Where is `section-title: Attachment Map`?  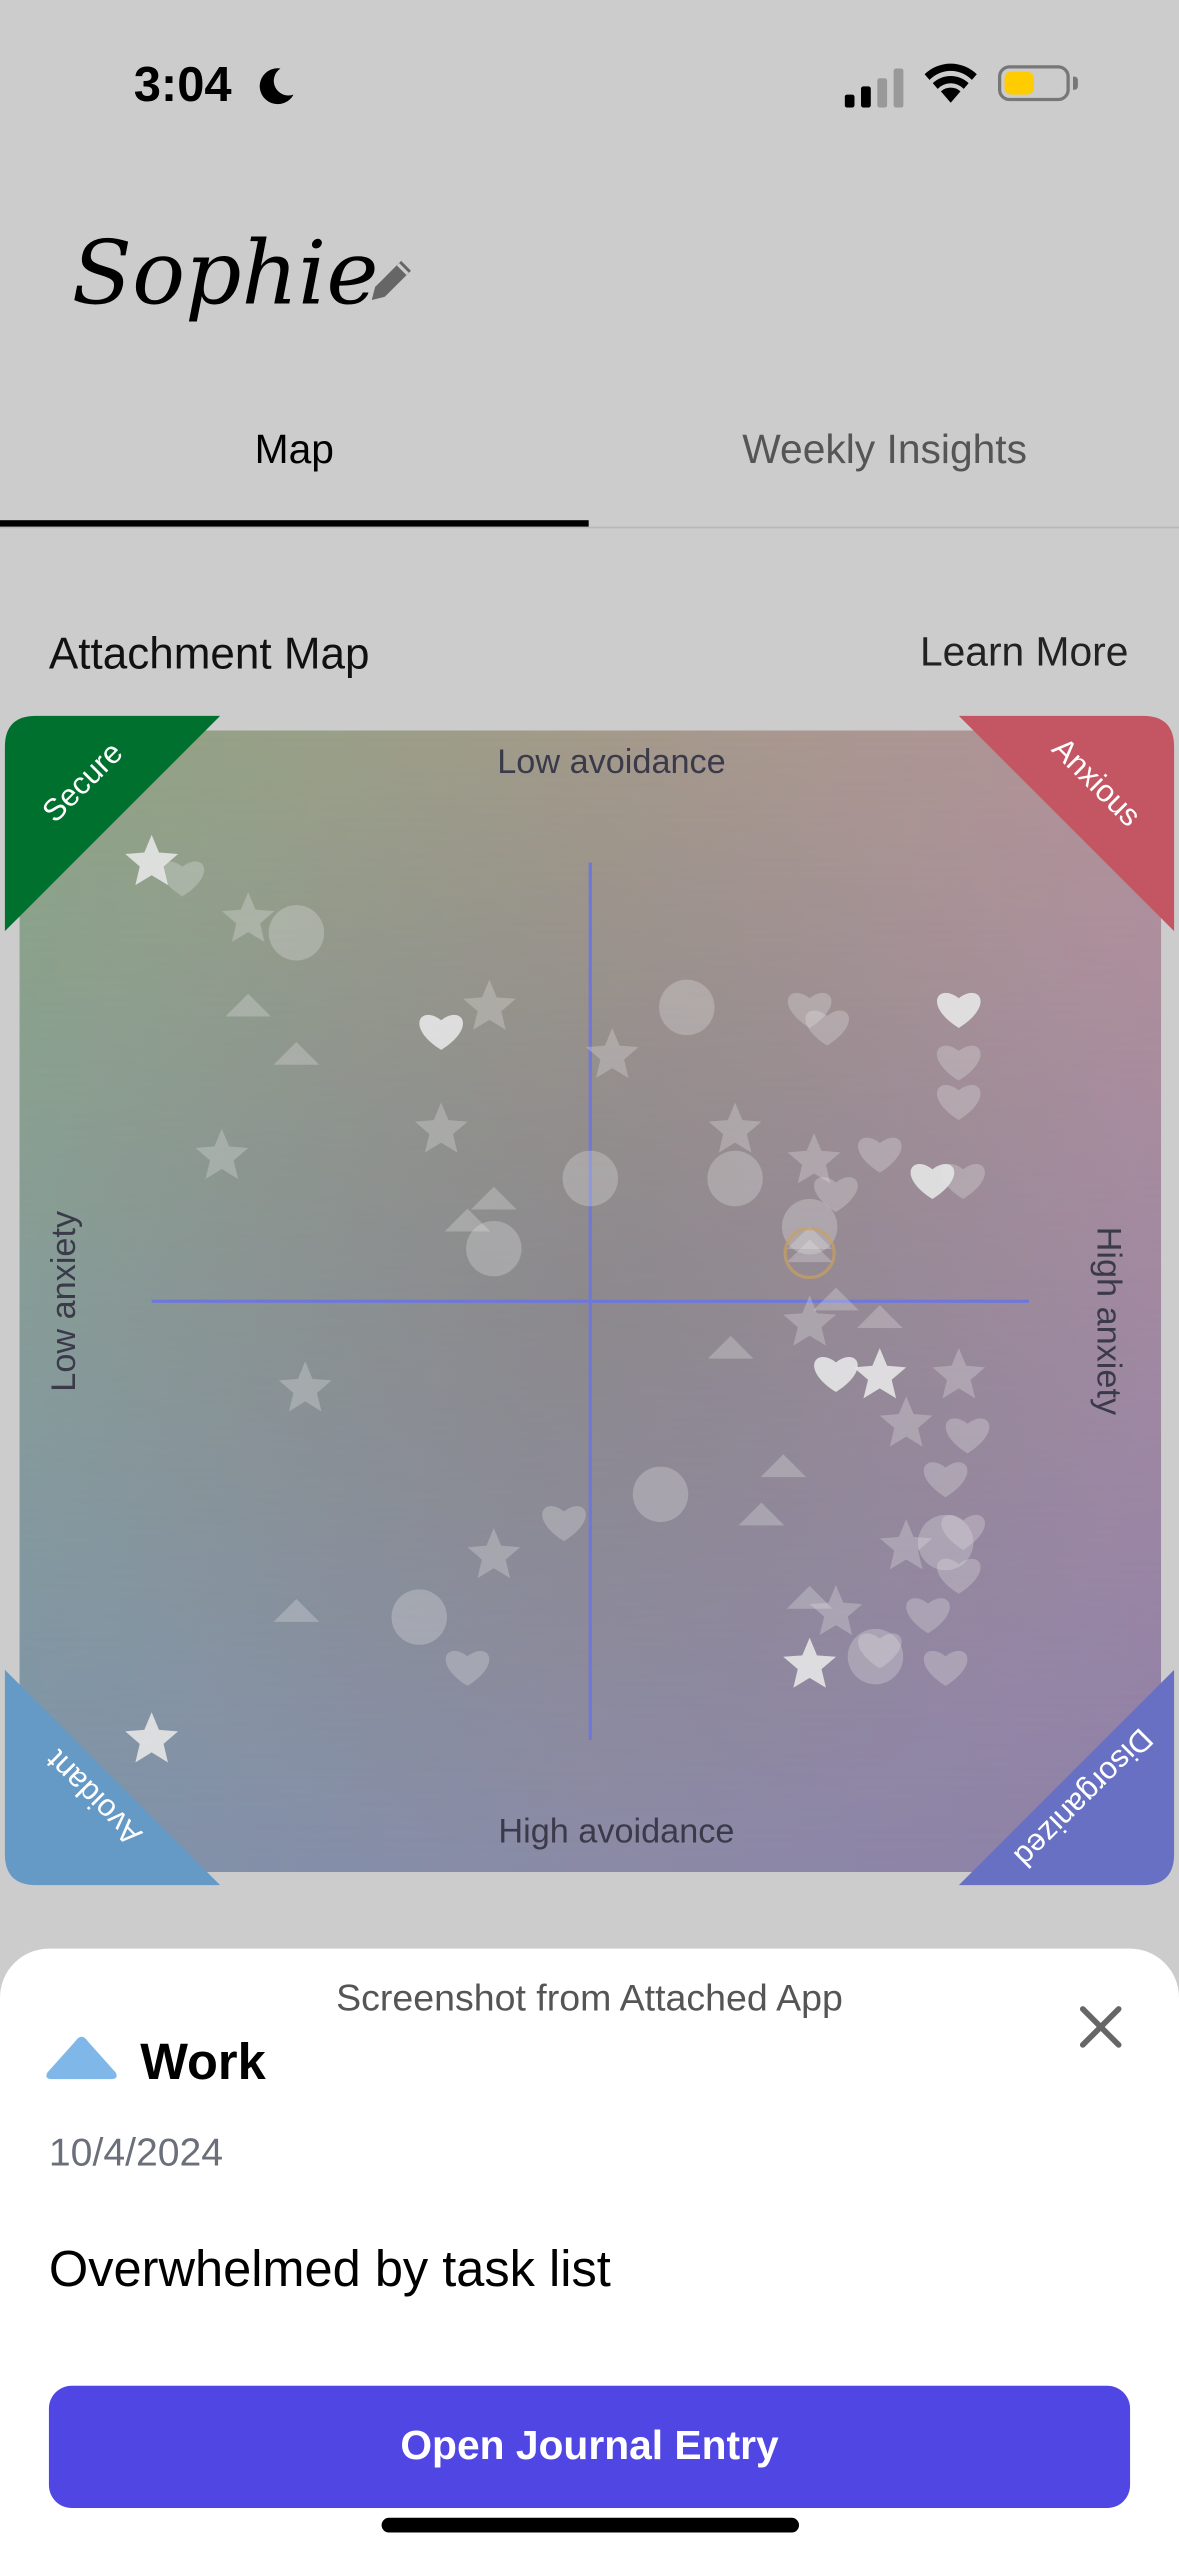
section-title: Attachment Map is located at coordinates (209, 654).